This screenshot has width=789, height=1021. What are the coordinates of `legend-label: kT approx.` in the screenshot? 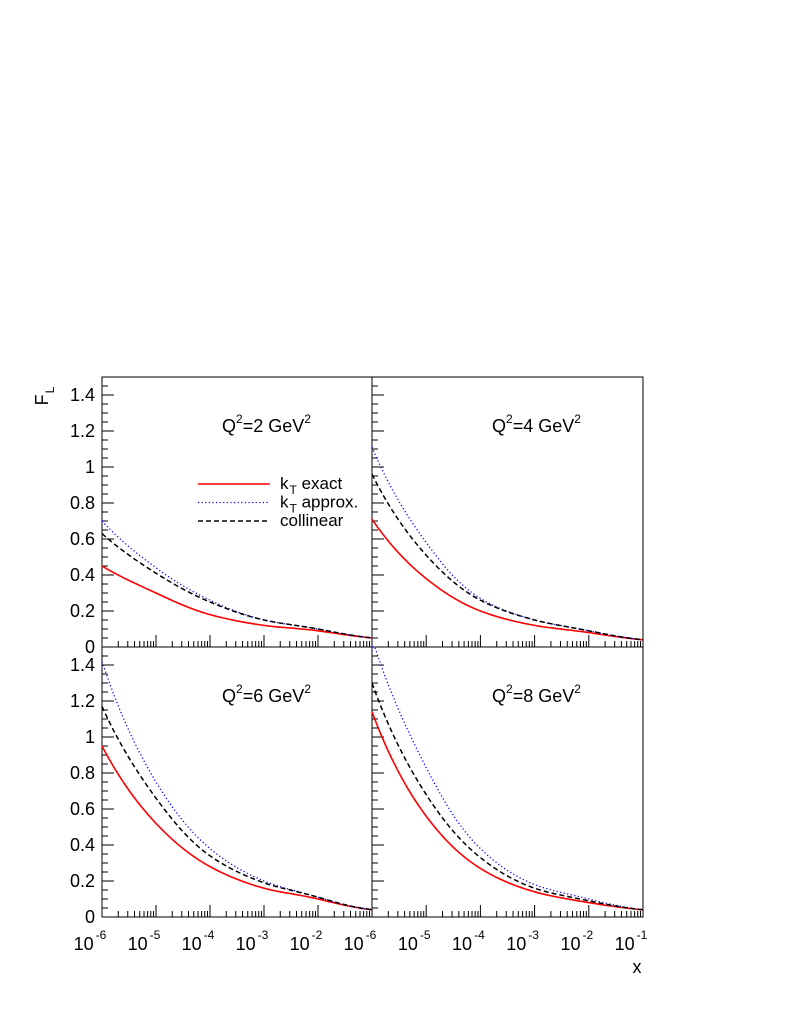 It's located at (319, 504).